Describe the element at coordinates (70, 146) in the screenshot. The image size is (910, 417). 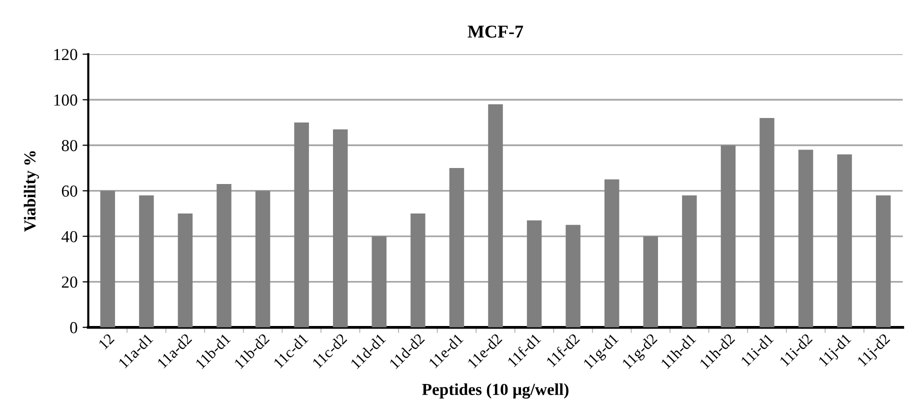
I see `y-tick-label: 80` at that location.